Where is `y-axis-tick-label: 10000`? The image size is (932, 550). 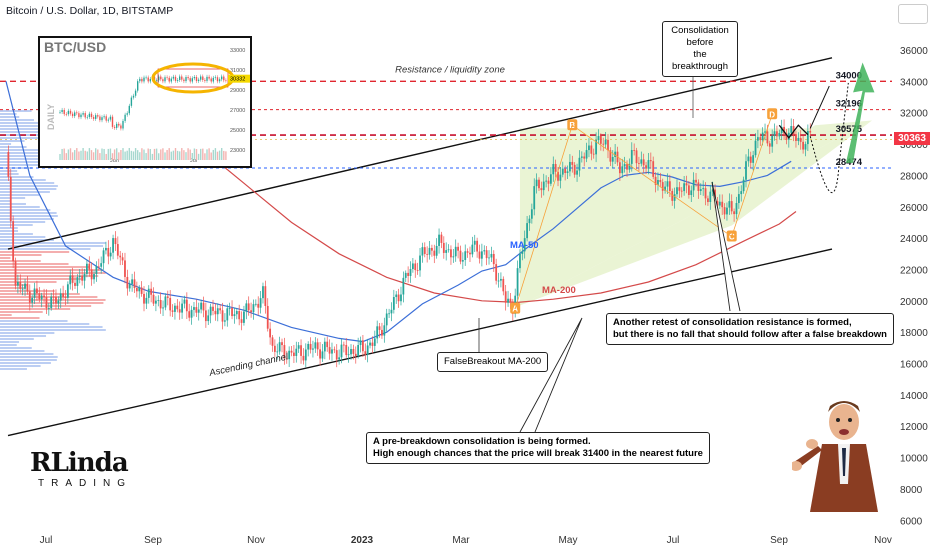 y-axis-tick-label: 10000 is located at coordinates (914, 459).